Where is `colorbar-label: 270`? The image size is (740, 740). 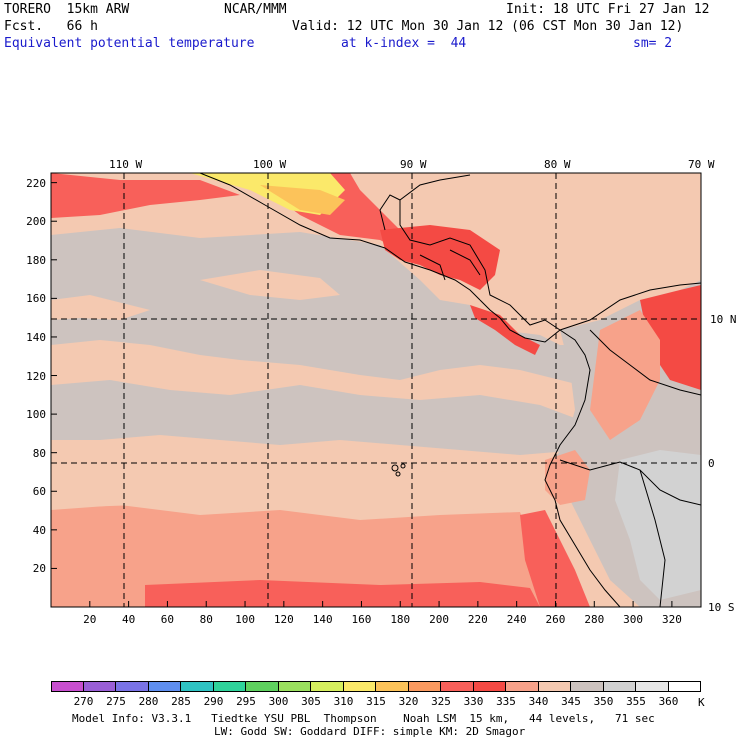 colorbar-label: 270 is located at coordinates (83, 701).